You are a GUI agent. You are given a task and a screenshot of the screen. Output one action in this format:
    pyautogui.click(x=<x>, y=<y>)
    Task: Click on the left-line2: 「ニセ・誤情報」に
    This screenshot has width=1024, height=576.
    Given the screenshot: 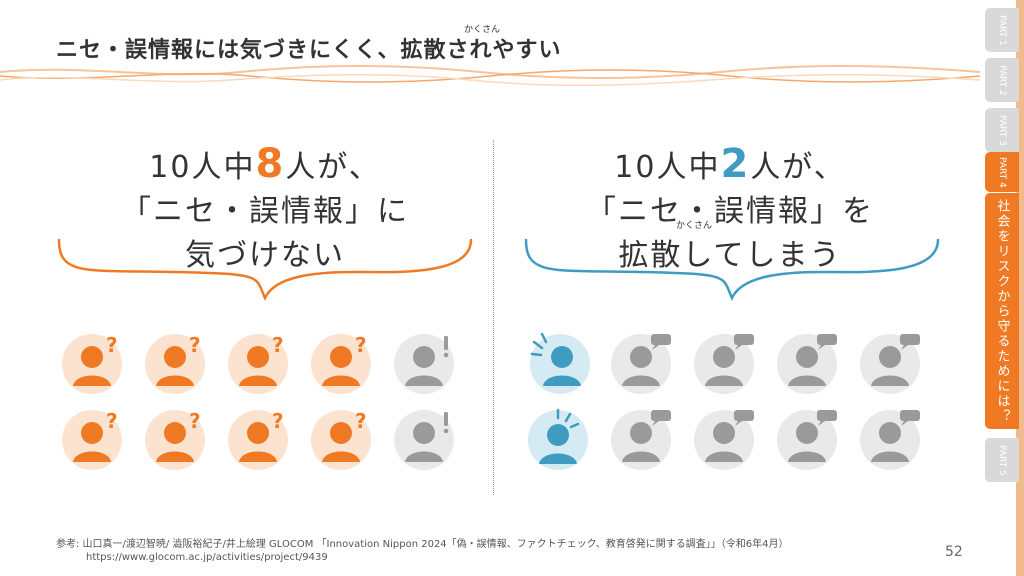 What is the action you would take?
    pyautogui.click(x=265, y=211)
    